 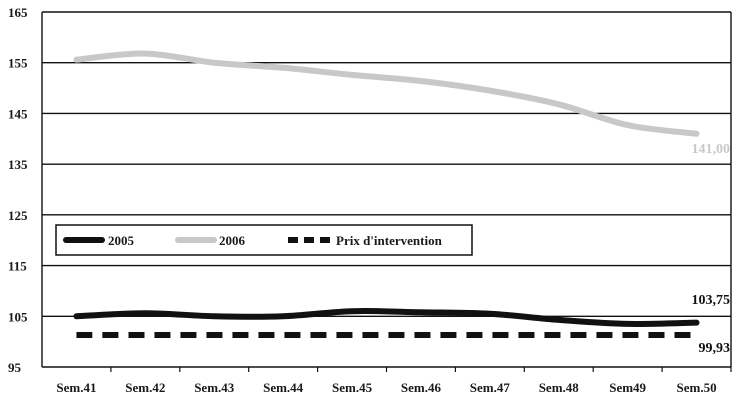 I want to click on series-line-2005, so click(x=386, y=317).